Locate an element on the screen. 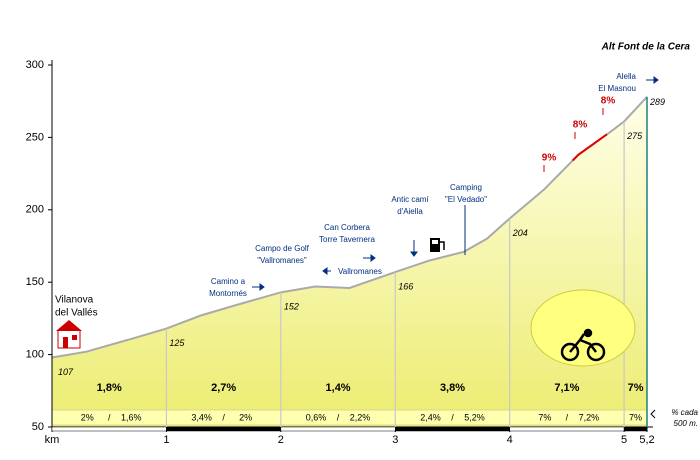 This screenshot has height=460, width=700. place-label: Vilanova is located at coordinates (74, 300).